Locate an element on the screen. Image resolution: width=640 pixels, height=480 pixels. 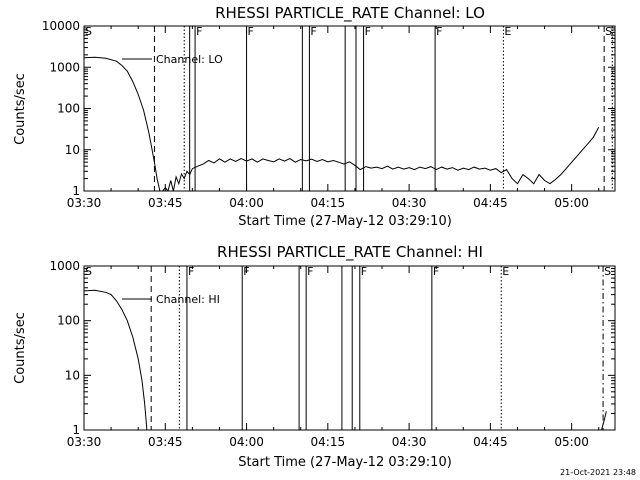
legend-label: Channel: HI is located at coordinates (188, 299).